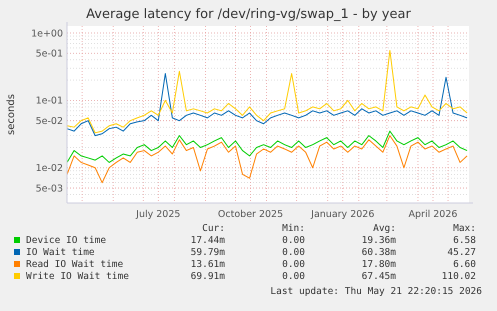 The image size is (497, 311). Describe the element at coordinates (459, 276) in the screenshot. I see `text: 110.02` at that location.